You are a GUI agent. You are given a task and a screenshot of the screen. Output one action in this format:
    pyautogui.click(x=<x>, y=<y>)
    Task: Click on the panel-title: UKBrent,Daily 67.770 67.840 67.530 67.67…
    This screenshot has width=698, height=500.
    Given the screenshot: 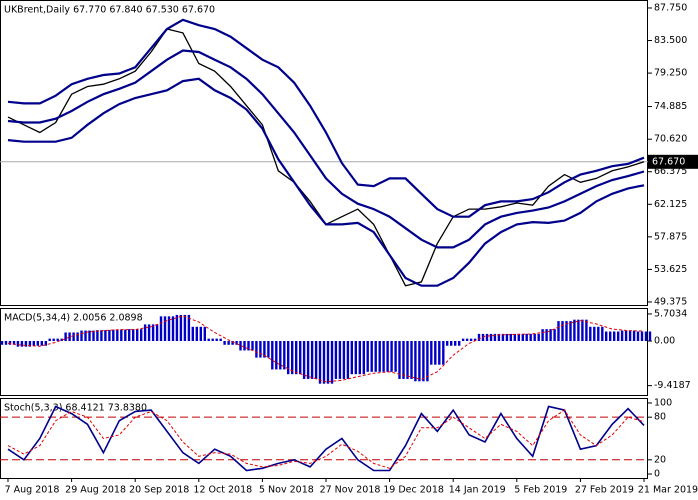 What is the action you would take?
    pyautogui.click(x=109, y=10)
    